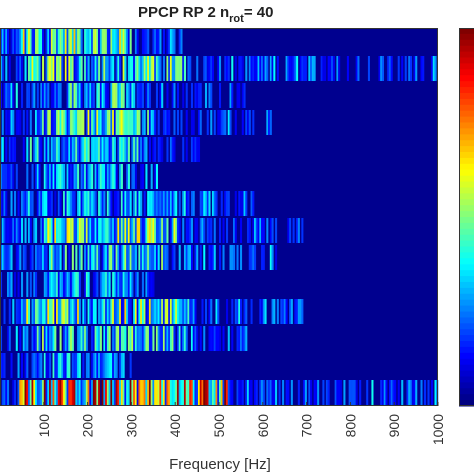 This screenshot has width=474, height=474. What do you see at coordinates (44, 426) in the screenshot?
I see `x-tick-label: 100` at bounding box center [44, 426].